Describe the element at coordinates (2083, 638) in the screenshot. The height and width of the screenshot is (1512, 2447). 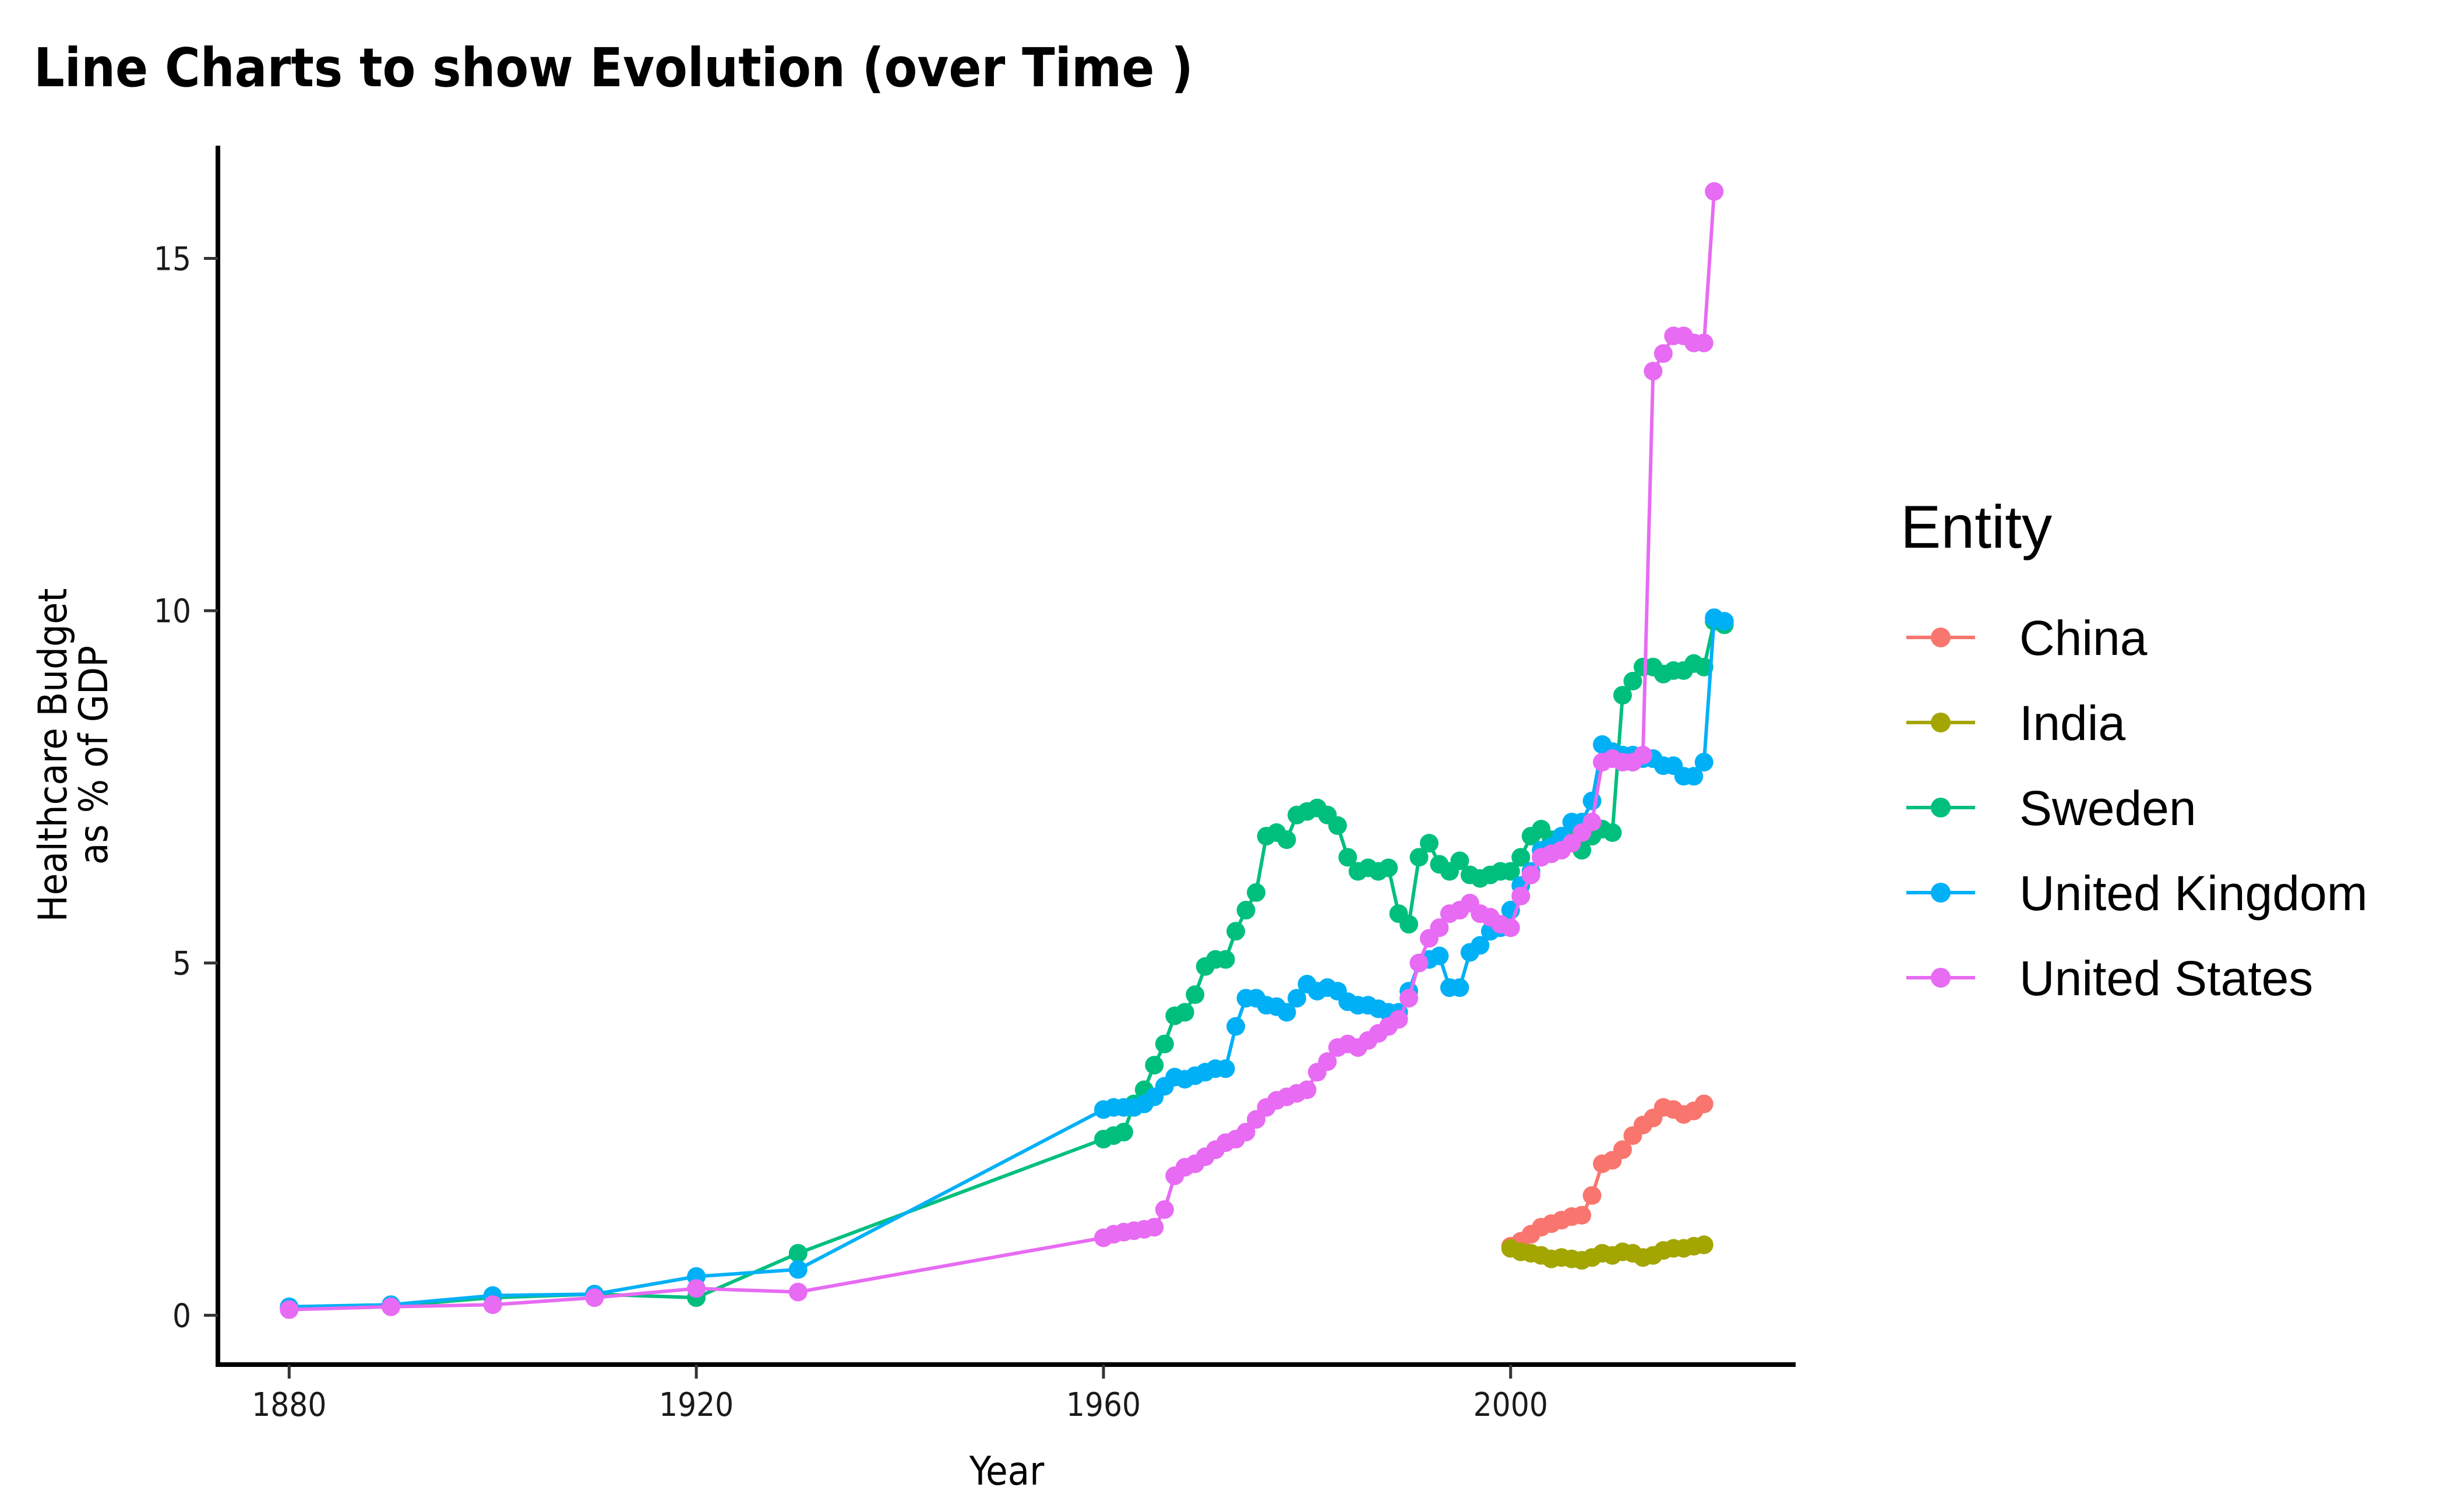
I see `legend-label: China` at that location.